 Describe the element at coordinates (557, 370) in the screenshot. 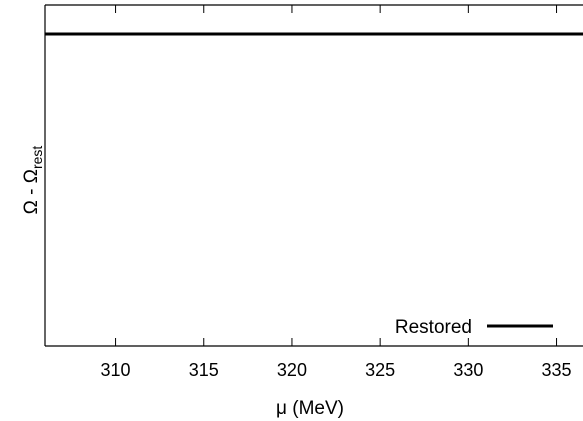

I see `x-tick-label: 335` at that location.